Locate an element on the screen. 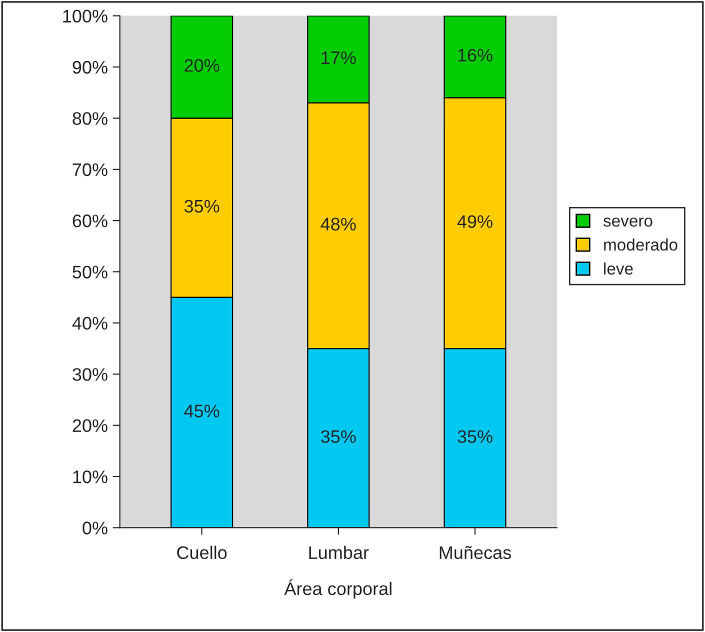 This screenshot has width=705, height=632. y-tick-label: 50% is located at coordinates (90, 272).